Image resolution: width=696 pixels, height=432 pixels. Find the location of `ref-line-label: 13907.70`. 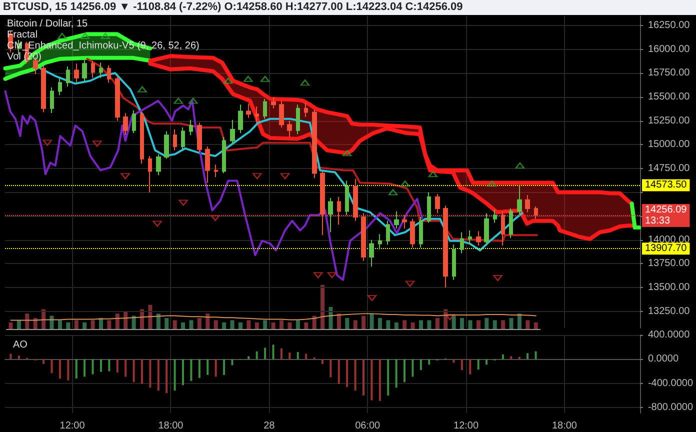

ref-line-label: 13907.70 is located at coordinates (666, 248).